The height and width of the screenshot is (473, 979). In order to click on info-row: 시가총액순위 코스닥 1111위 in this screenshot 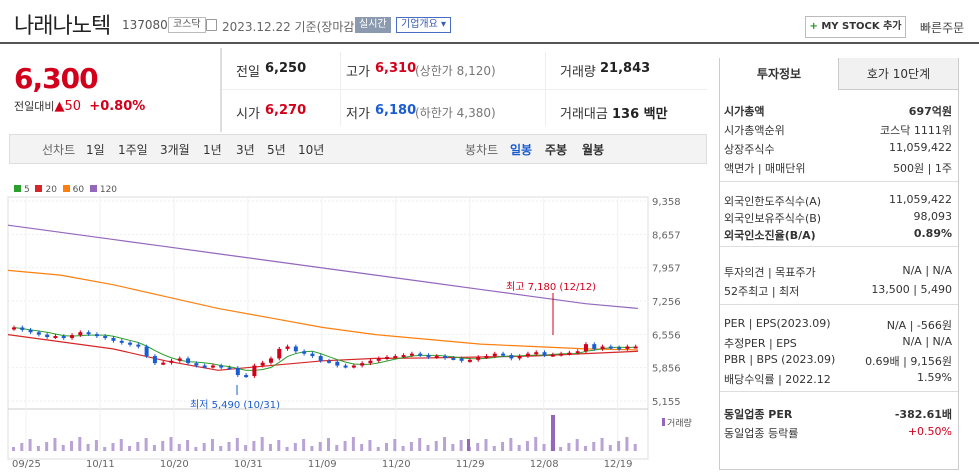, I will do `click(839, 130)`.